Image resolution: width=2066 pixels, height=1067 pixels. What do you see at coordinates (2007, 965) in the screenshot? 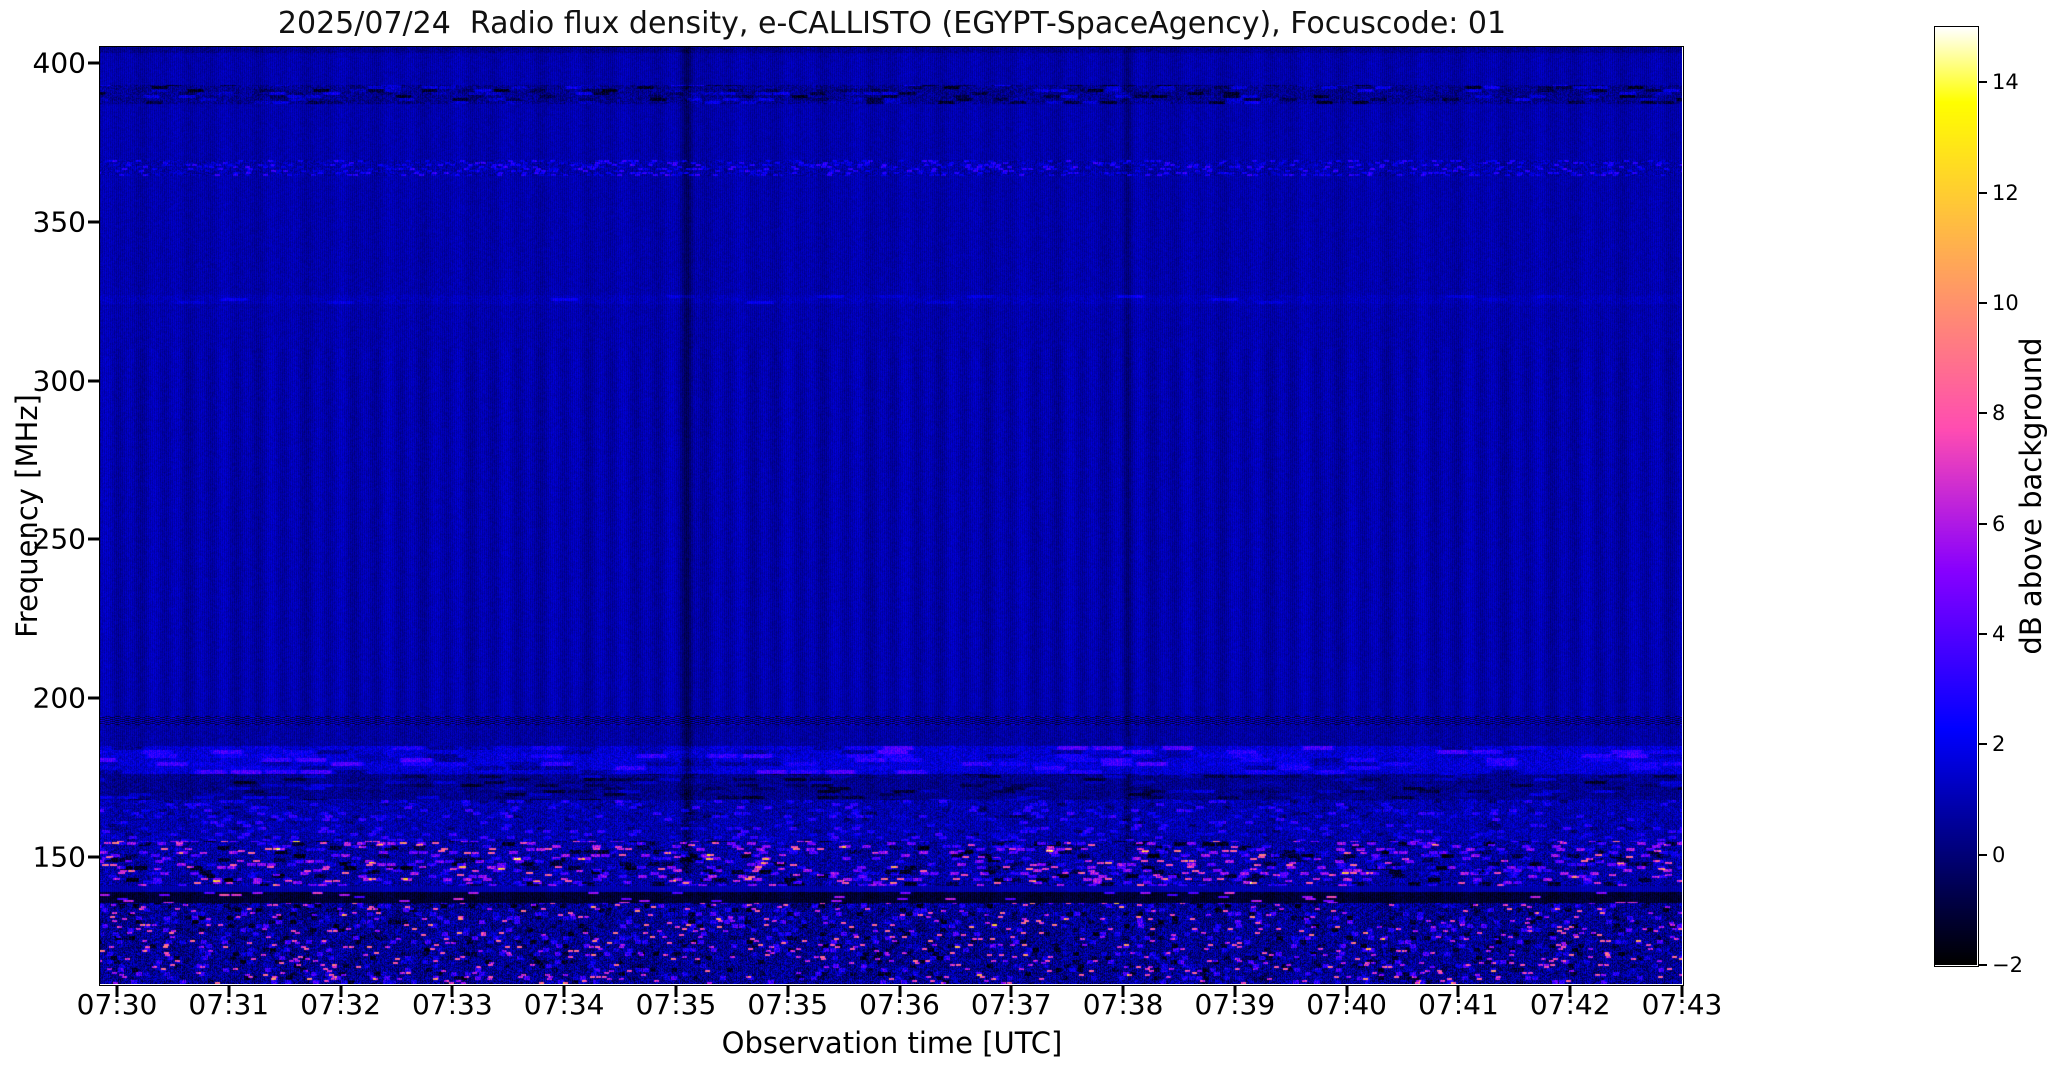
I see `colorbar-tick-label: −2` at bounding box center [2007, 965].